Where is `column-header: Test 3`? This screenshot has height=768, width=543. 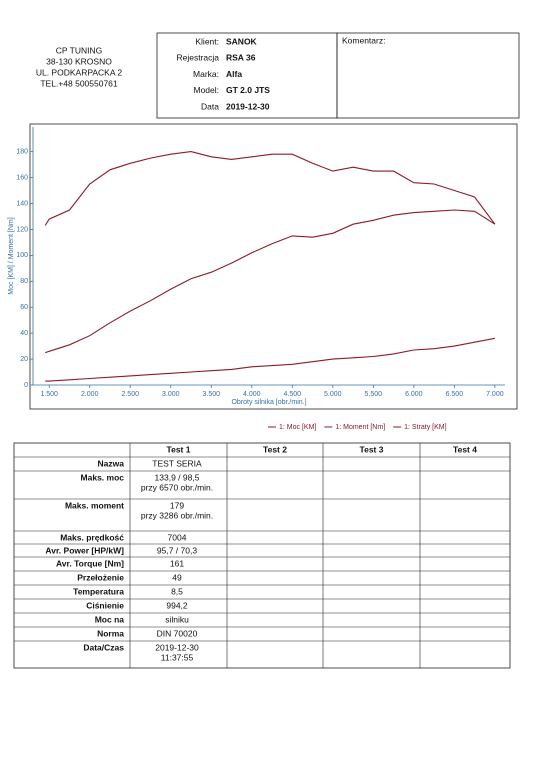
column-header: Test 3 is located at coordinates (372, 449).